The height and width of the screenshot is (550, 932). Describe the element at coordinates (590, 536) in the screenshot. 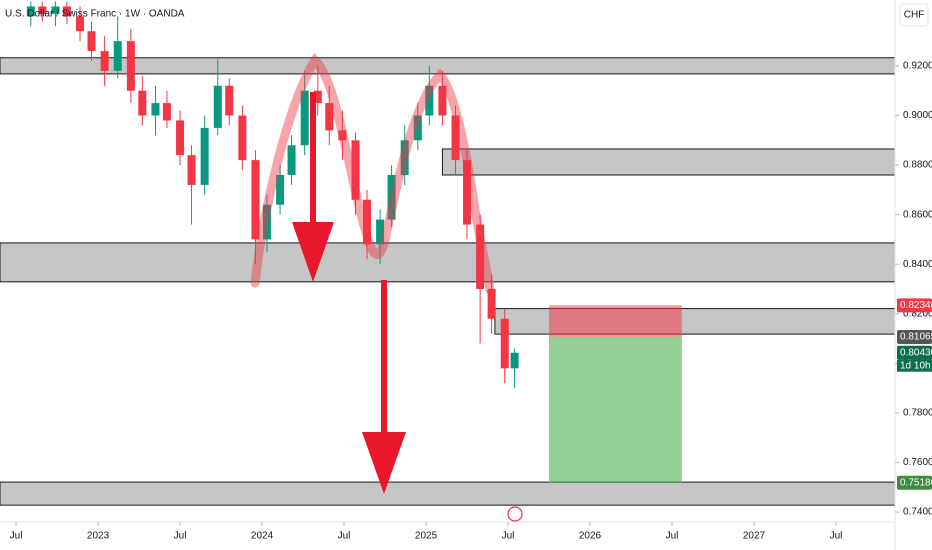

I see `x-tick-label: 2026` at that location.